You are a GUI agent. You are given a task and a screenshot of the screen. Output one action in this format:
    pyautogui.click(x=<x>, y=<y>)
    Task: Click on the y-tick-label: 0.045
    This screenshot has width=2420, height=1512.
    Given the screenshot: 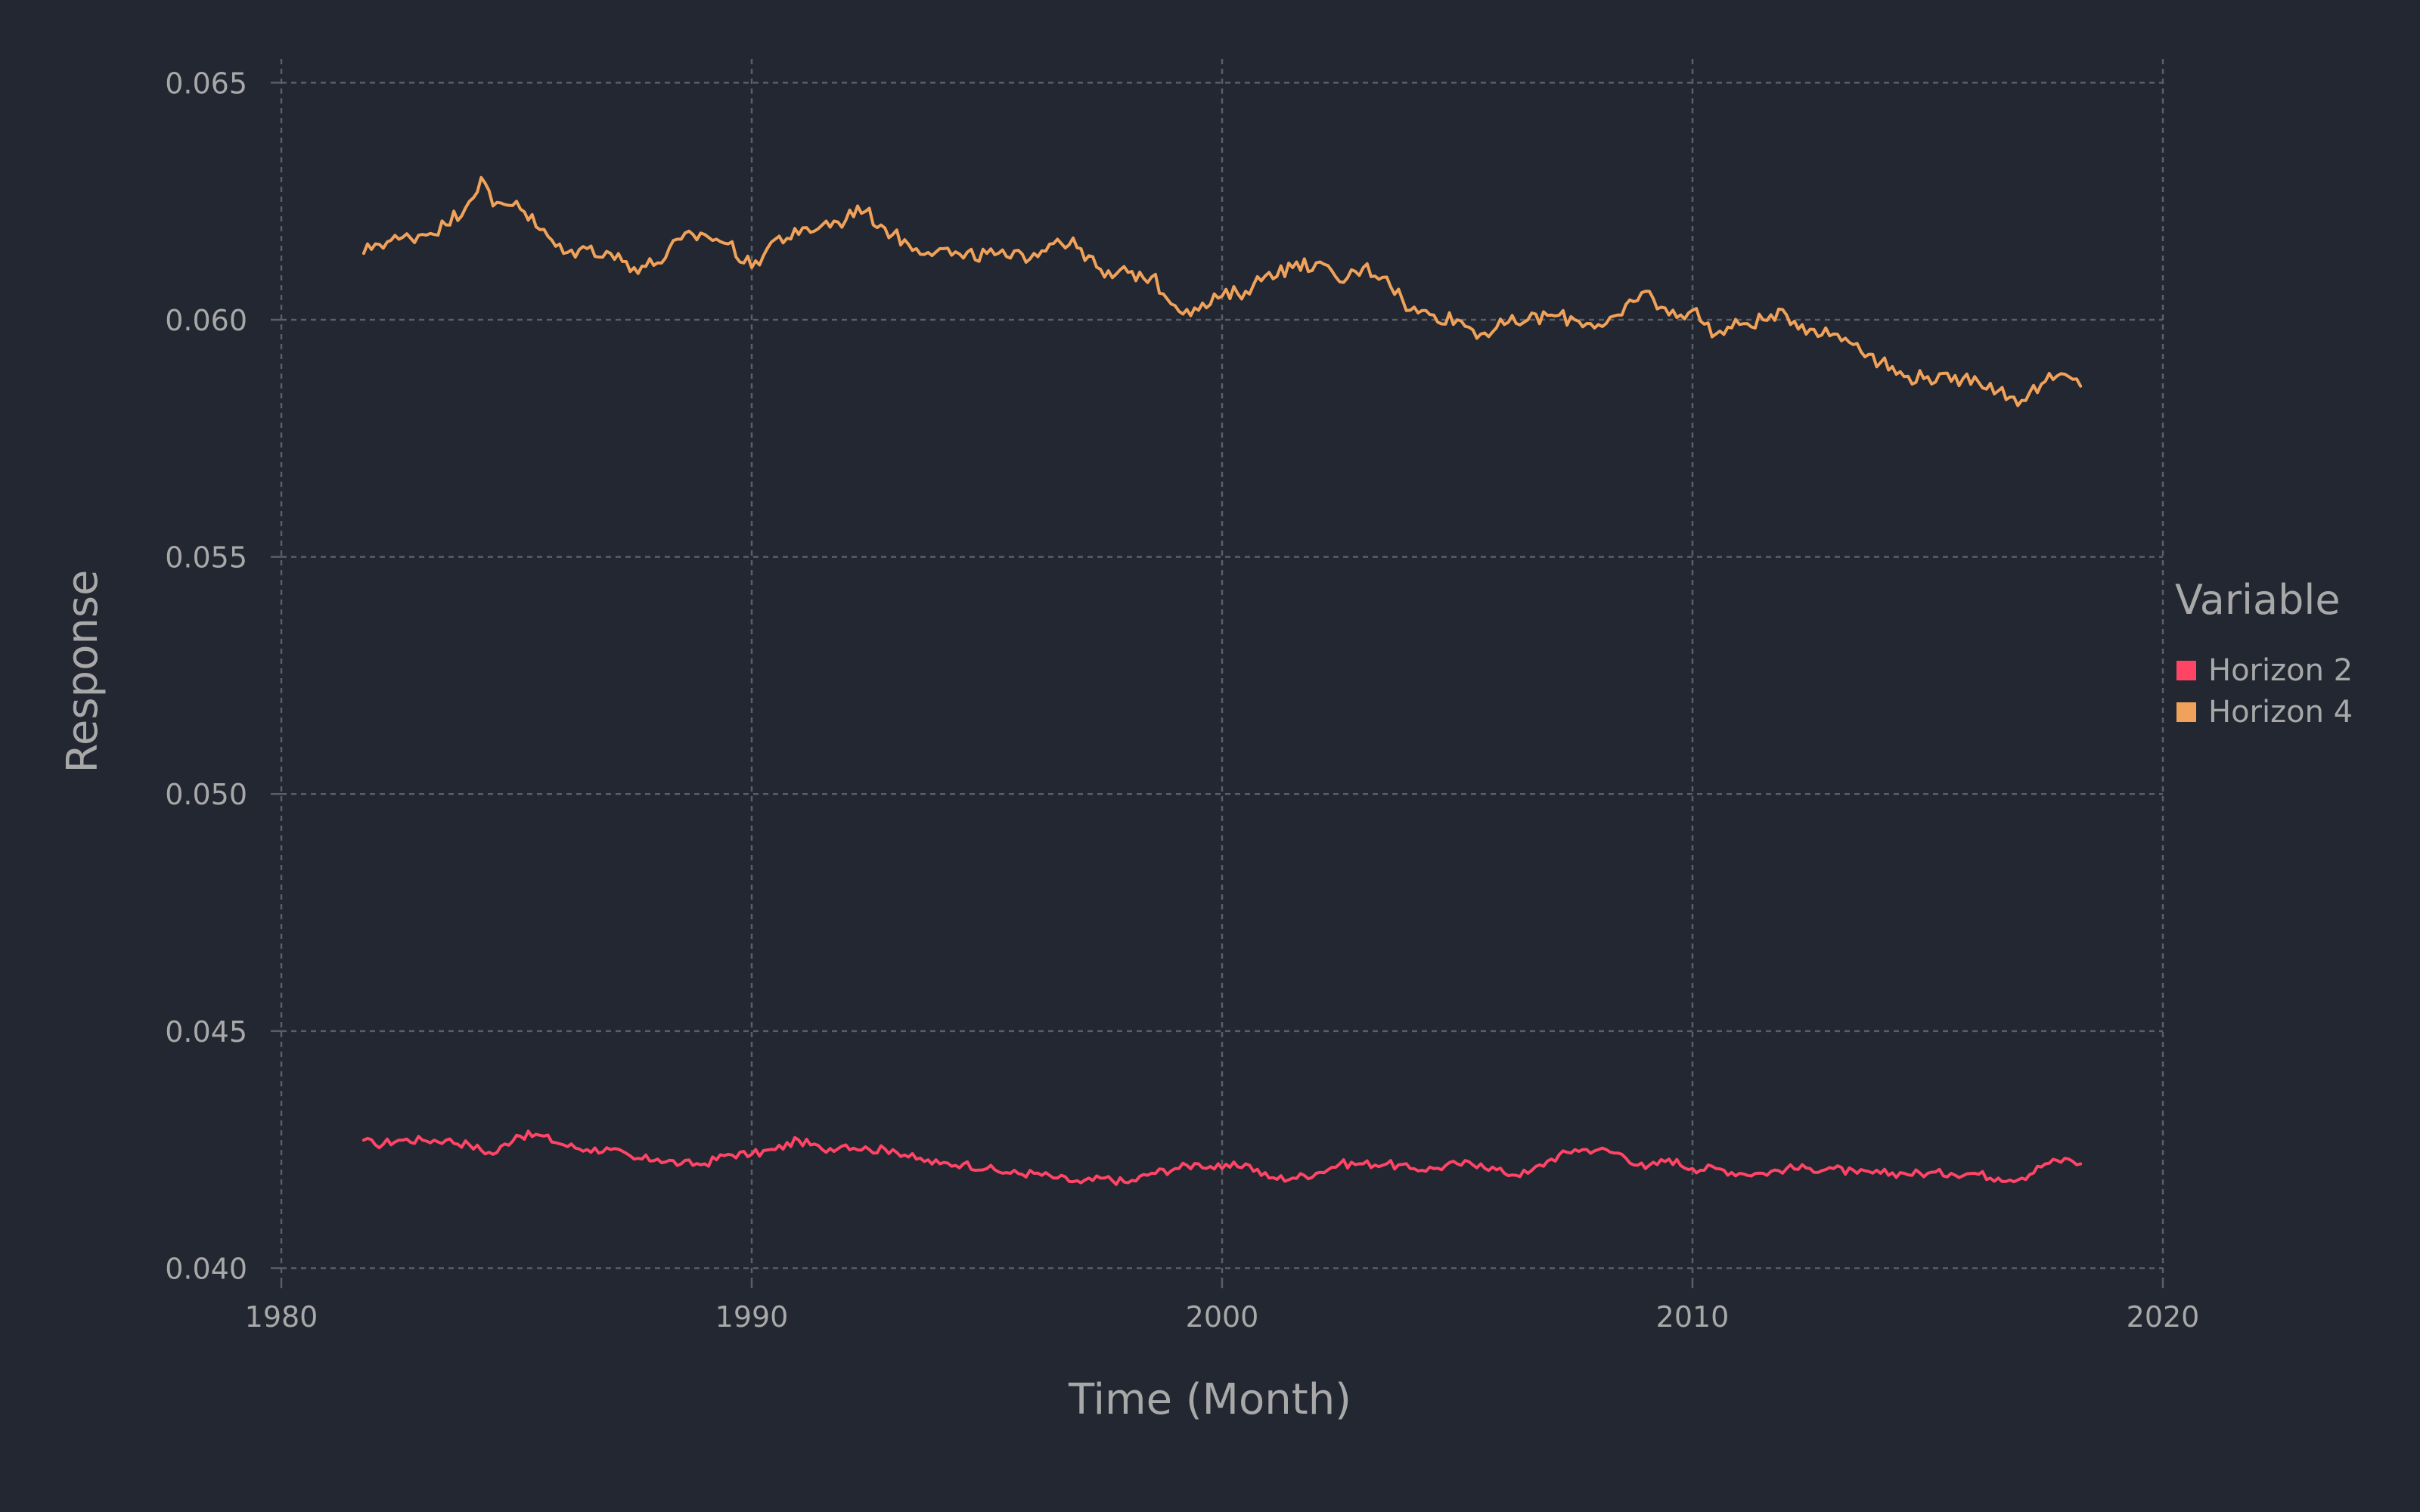 What is the action you would take?
    pyautogui.click(x=206, y=1032)
    